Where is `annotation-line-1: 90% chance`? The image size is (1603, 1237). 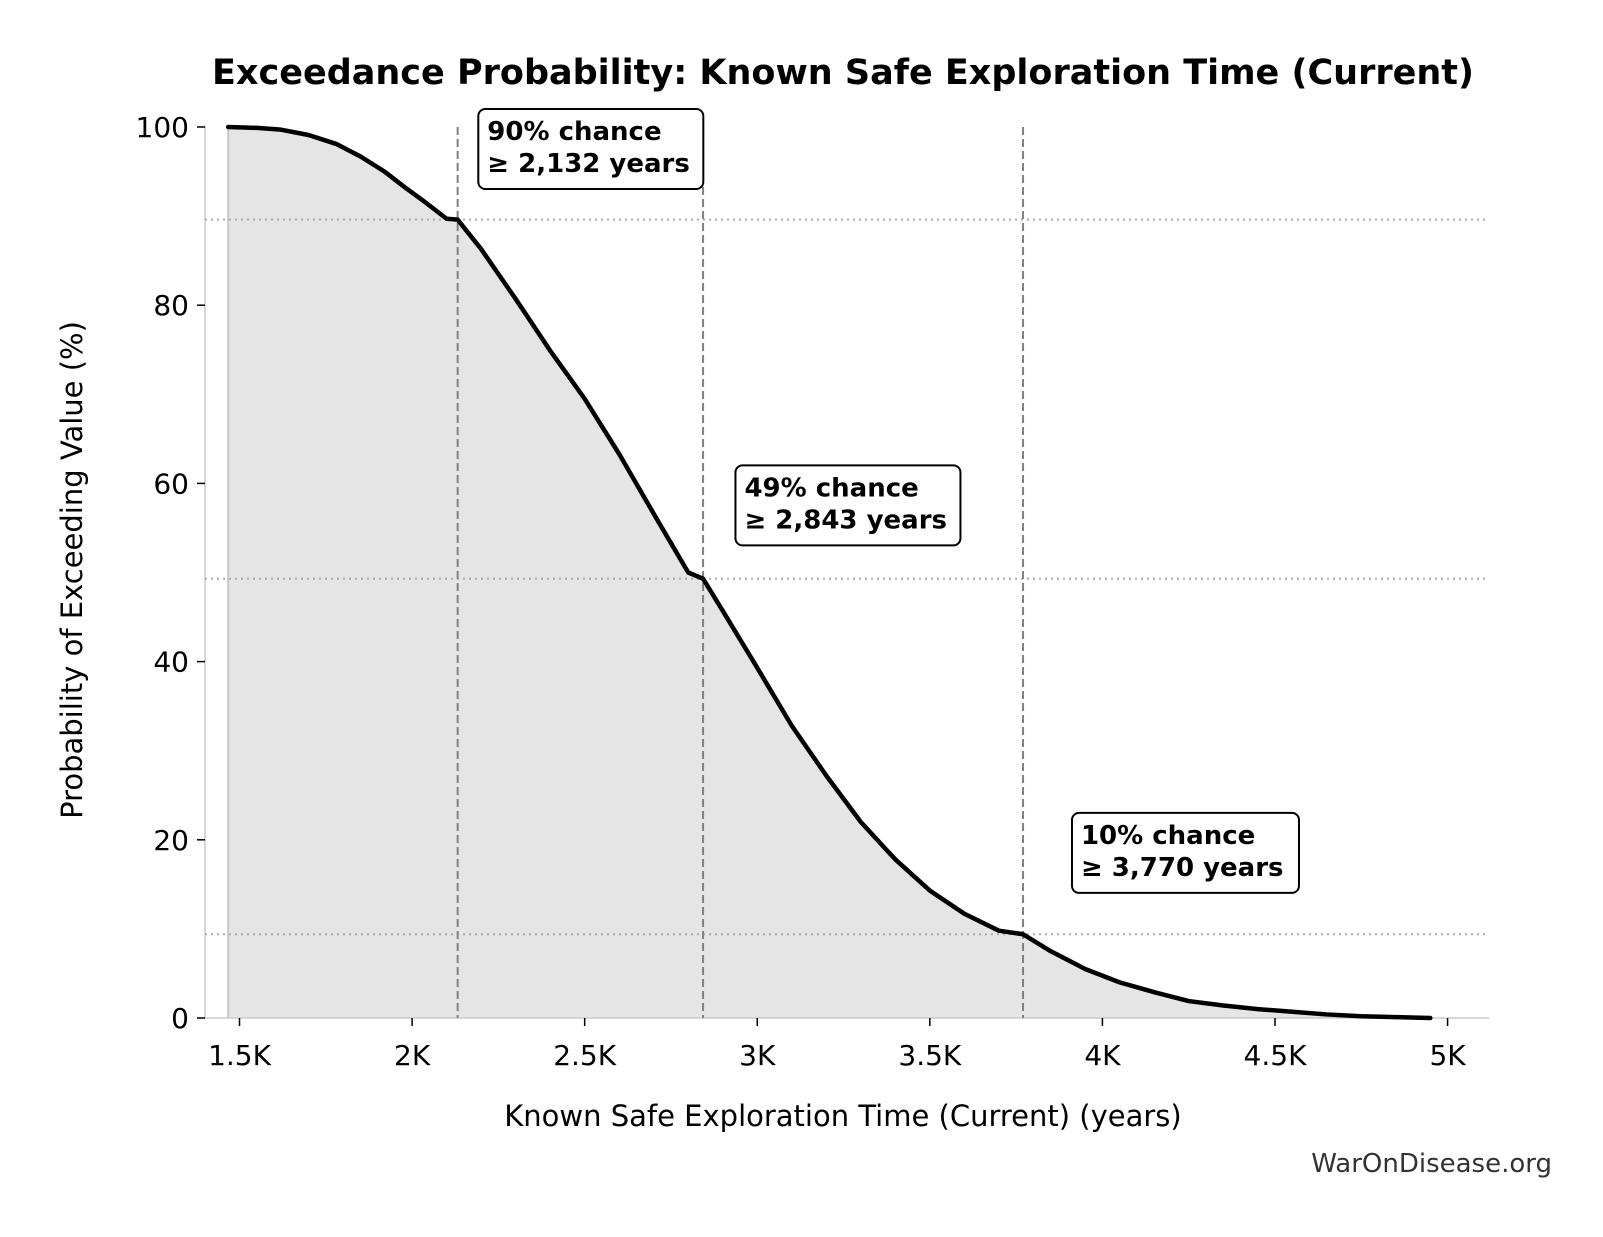 annotation-line-1: 90% chance is located at coordinates (574, 132).